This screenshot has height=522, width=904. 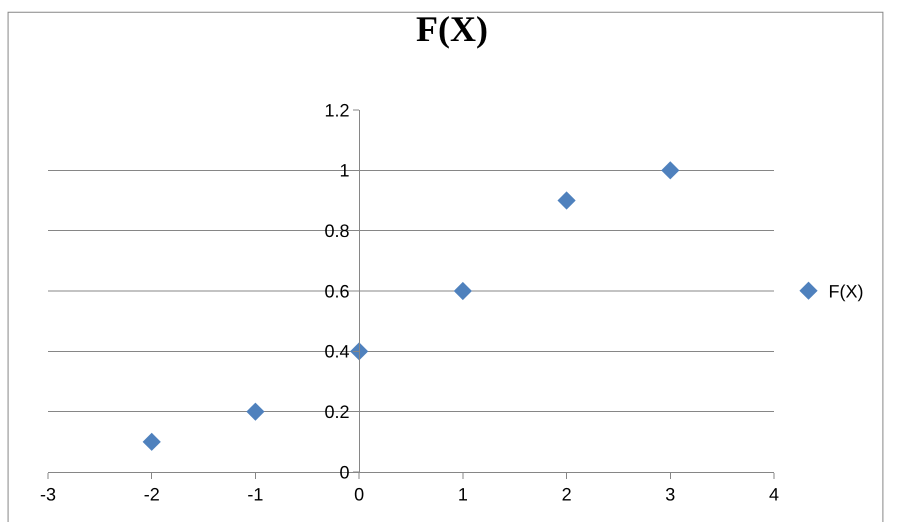 I want to click on legend-label: F(X), so click(x=846, y=292).